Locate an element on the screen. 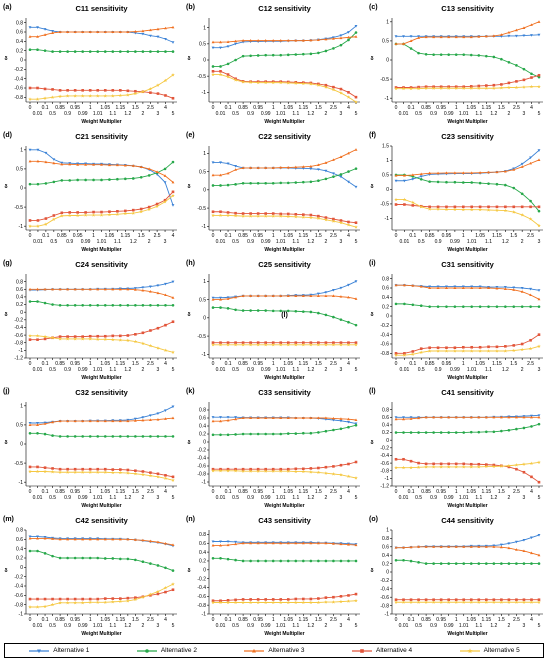  x-tick-label: 4 is located at coordinates (165, 492).